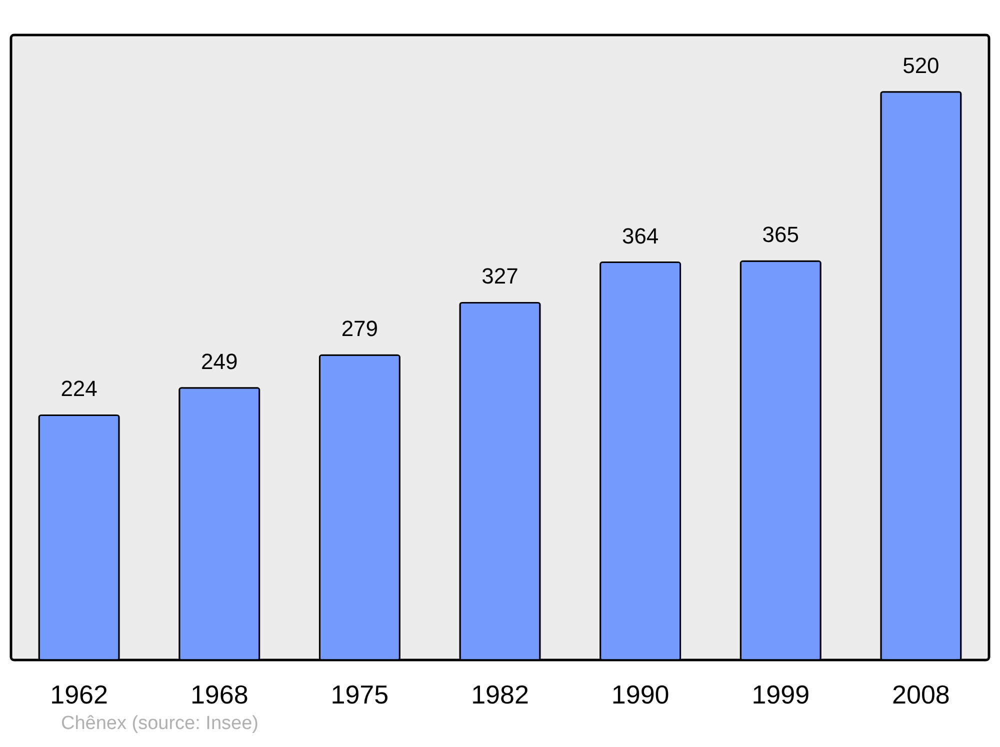 The image size is (1000, 747). Describe the element at coordinates (500, 276) in the screenshot. I see `data-label: 327` at that location.